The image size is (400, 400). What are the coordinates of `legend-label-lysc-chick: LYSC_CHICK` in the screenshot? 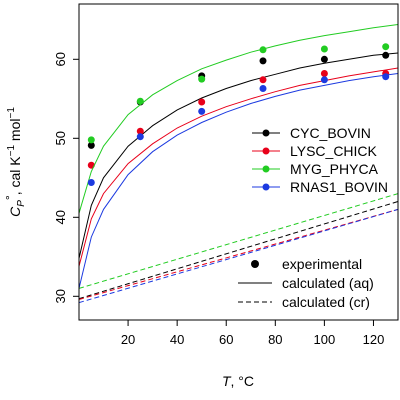 It's located at (334, 151).